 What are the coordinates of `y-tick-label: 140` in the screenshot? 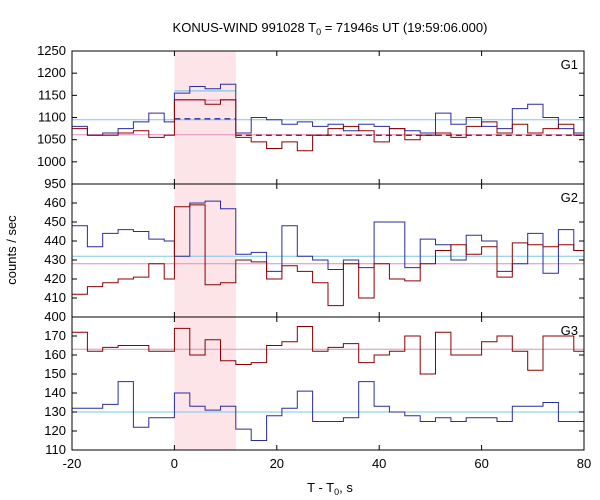 It's located at (55, 392).